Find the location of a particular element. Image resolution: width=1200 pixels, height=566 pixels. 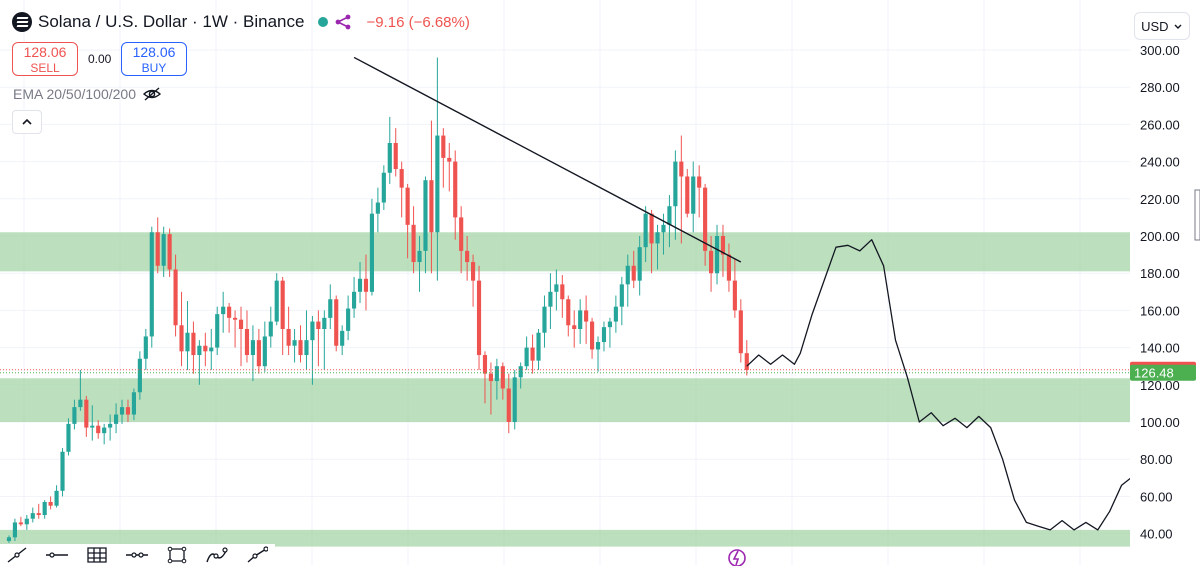

sell-button: 128.06 SELL is located at coordinates (45, 59).